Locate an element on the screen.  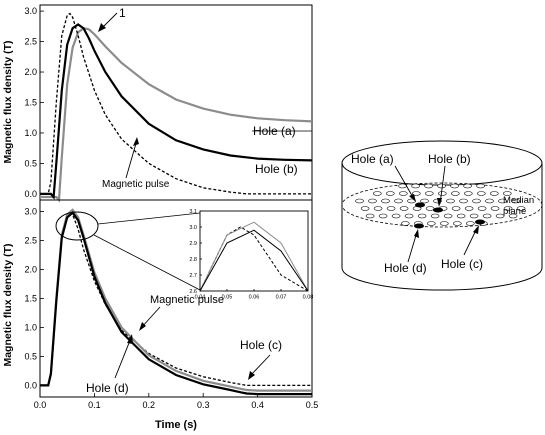
y-tick-label: 2.5 is located at coordinates (30, 241).